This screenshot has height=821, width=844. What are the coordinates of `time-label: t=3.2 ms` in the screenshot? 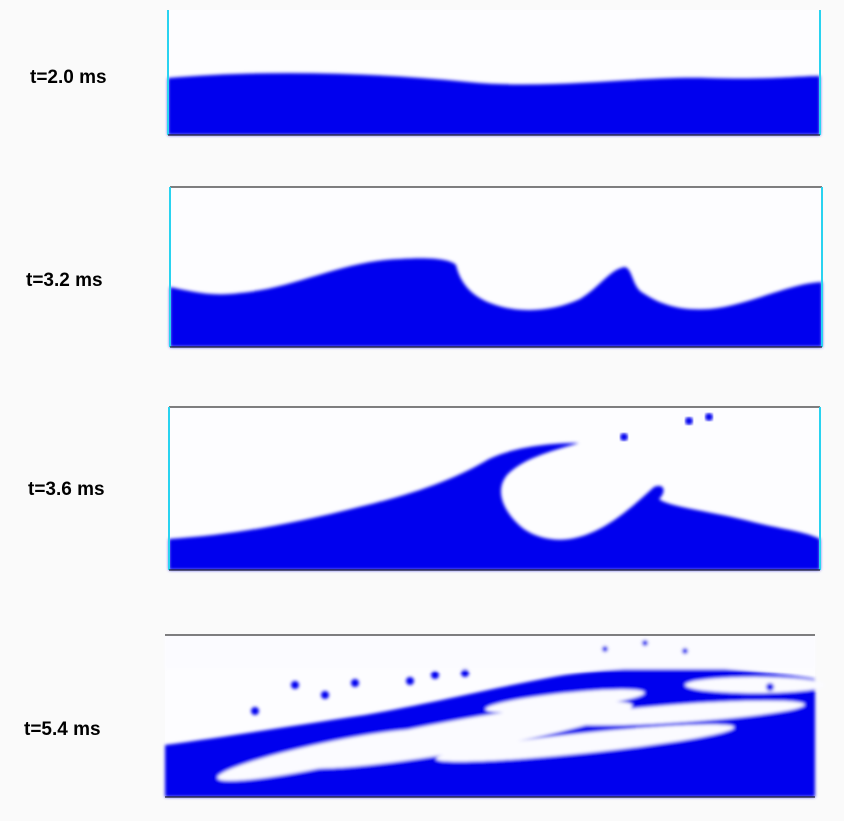 It's located at (64, 280).